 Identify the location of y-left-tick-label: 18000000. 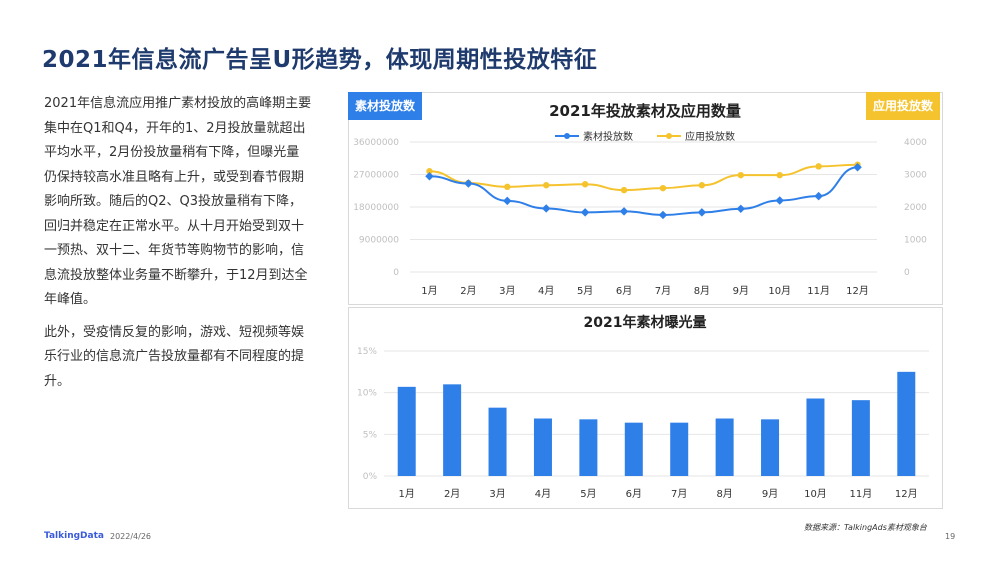
(376, 208).